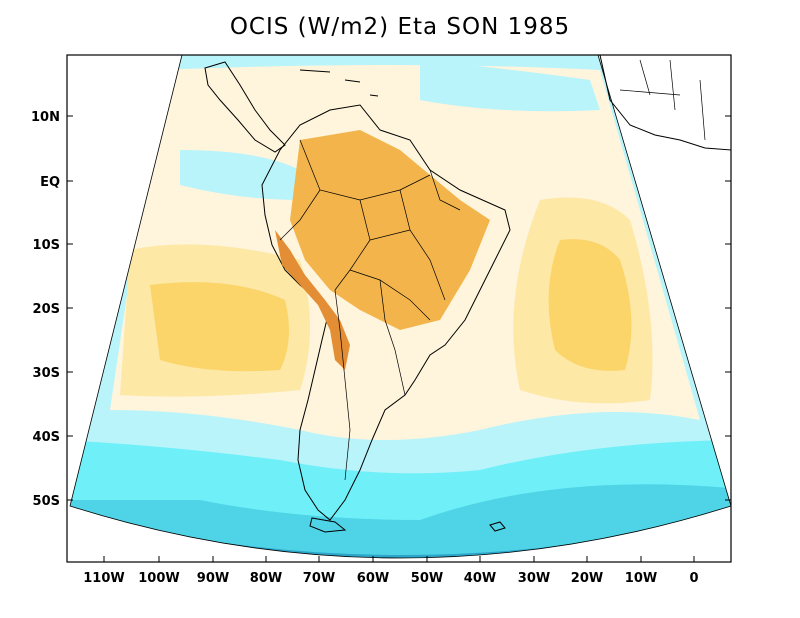  I want to click on x-tick-label: 100W, so click(158, 578).